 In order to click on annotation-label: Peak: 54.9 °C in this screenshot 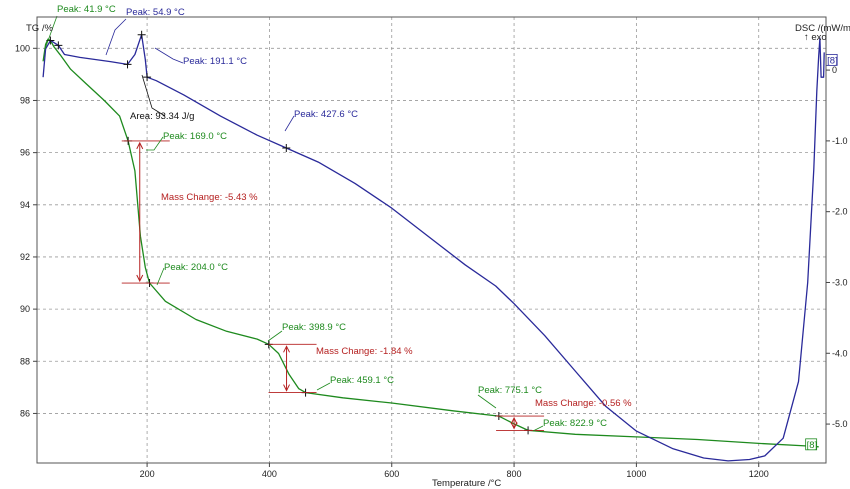, I will do `click(155, 12)`.